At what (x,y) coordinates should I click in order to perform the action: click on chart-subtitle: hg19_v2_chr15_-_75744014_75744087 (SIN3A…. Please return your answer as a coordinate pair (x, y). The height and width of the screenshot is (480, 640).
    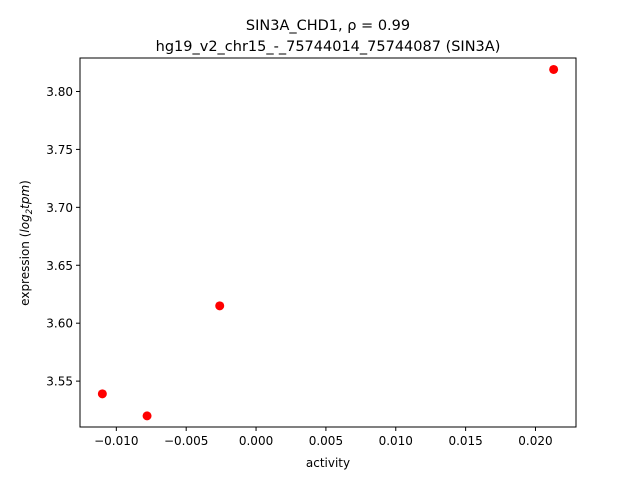
    Looking at the image, I should click on (328, 47).